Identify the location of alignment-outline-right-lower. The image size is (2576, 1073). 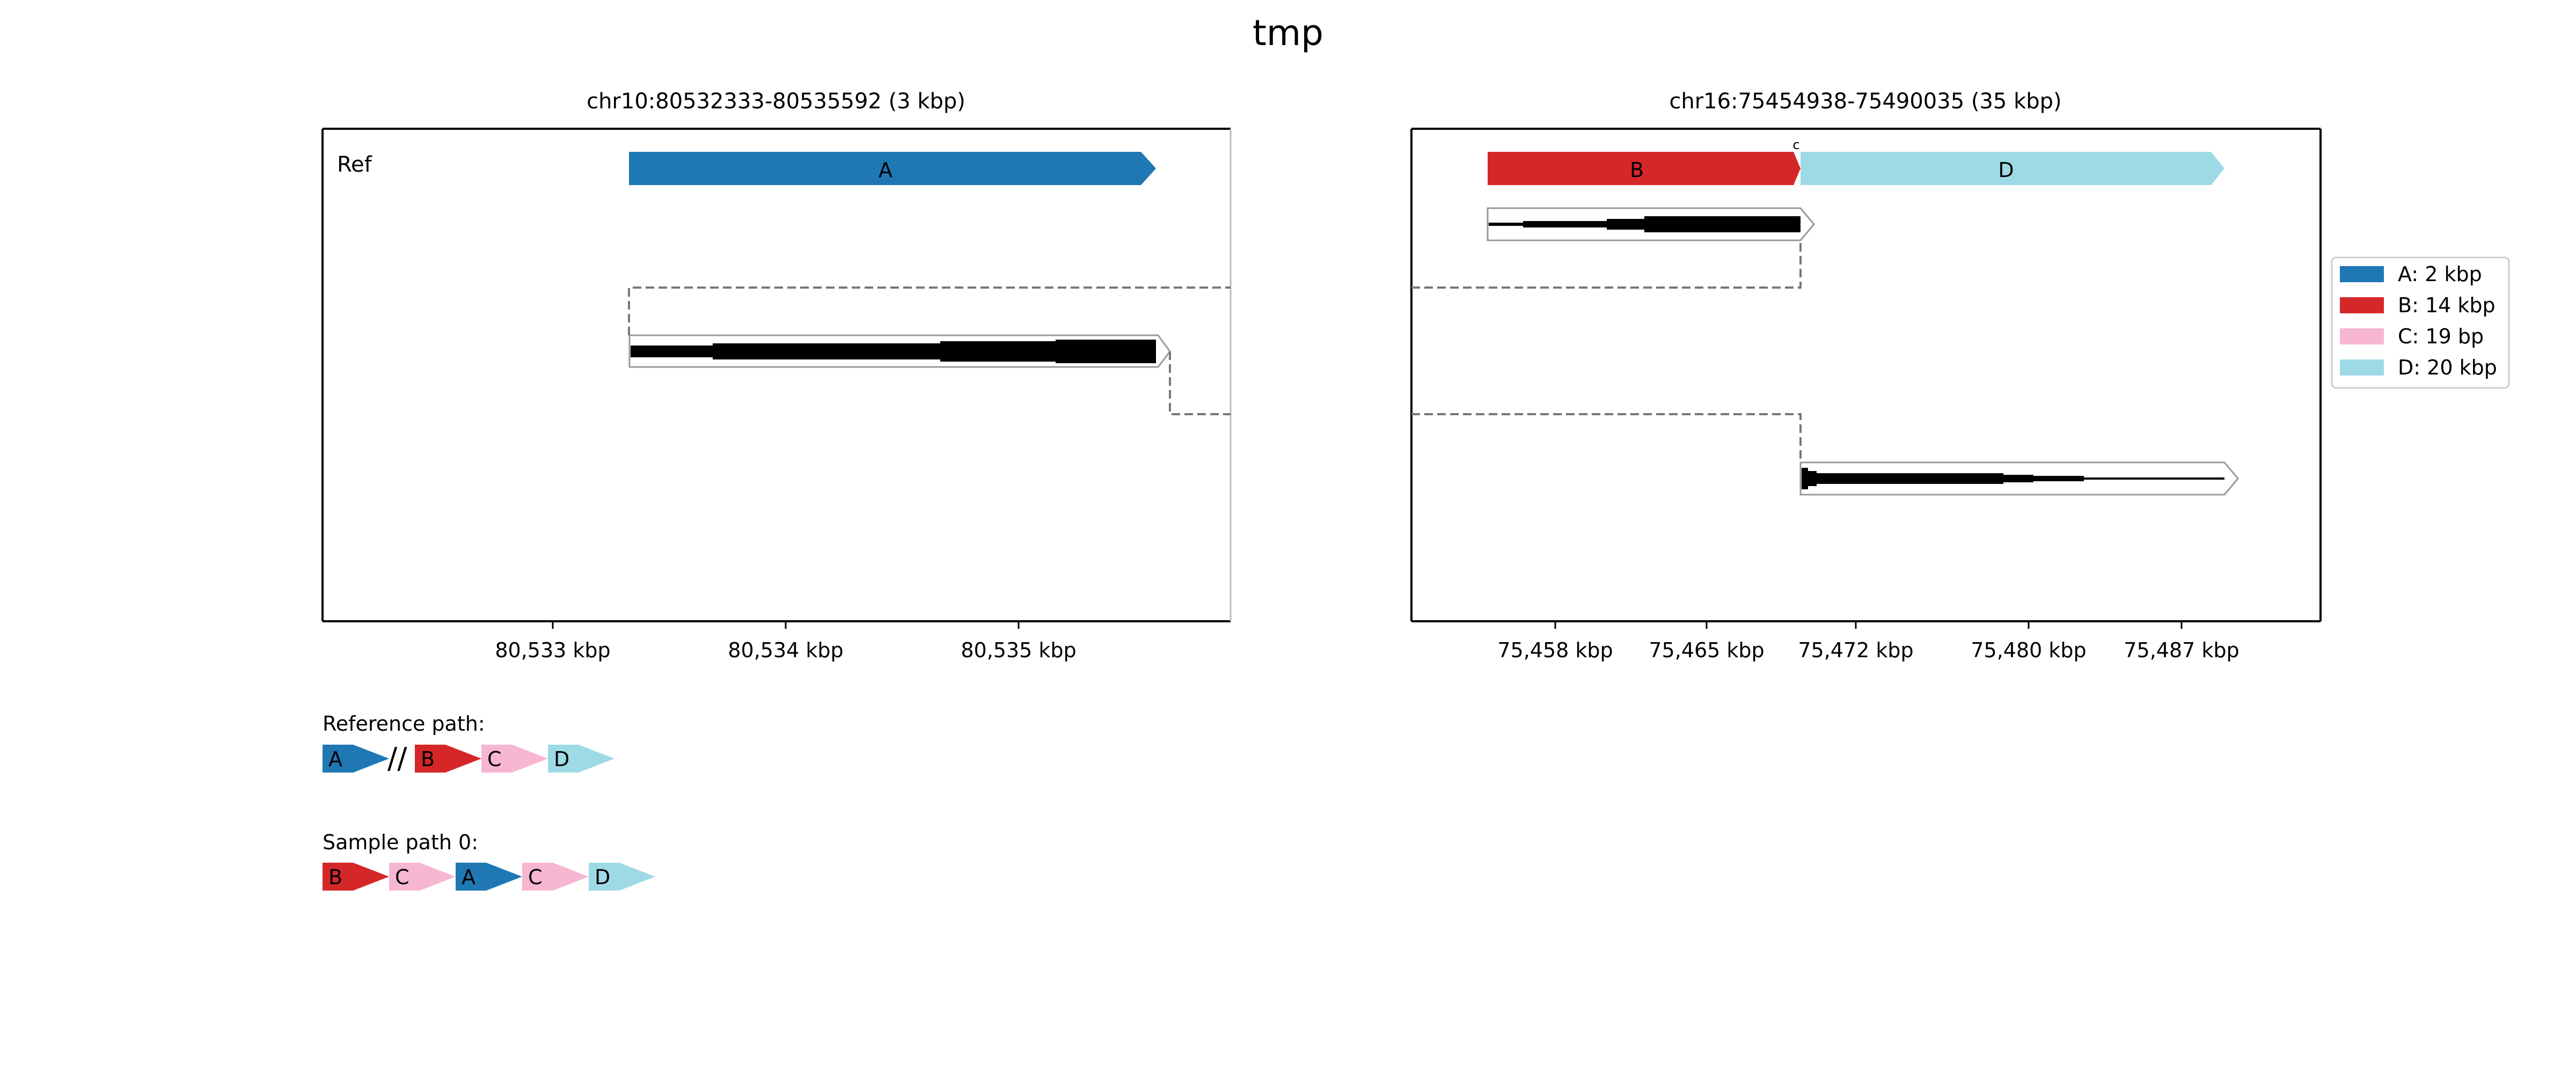
(2019, 479).